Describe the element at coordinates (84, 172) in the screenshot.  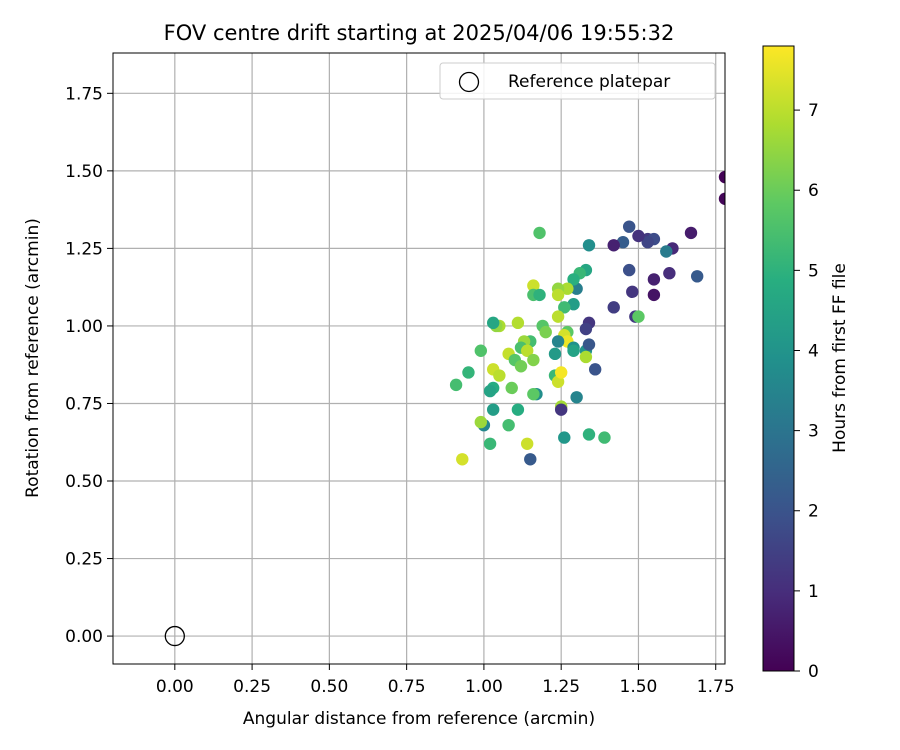
I see `y-tick-label: 1.50` at that location.